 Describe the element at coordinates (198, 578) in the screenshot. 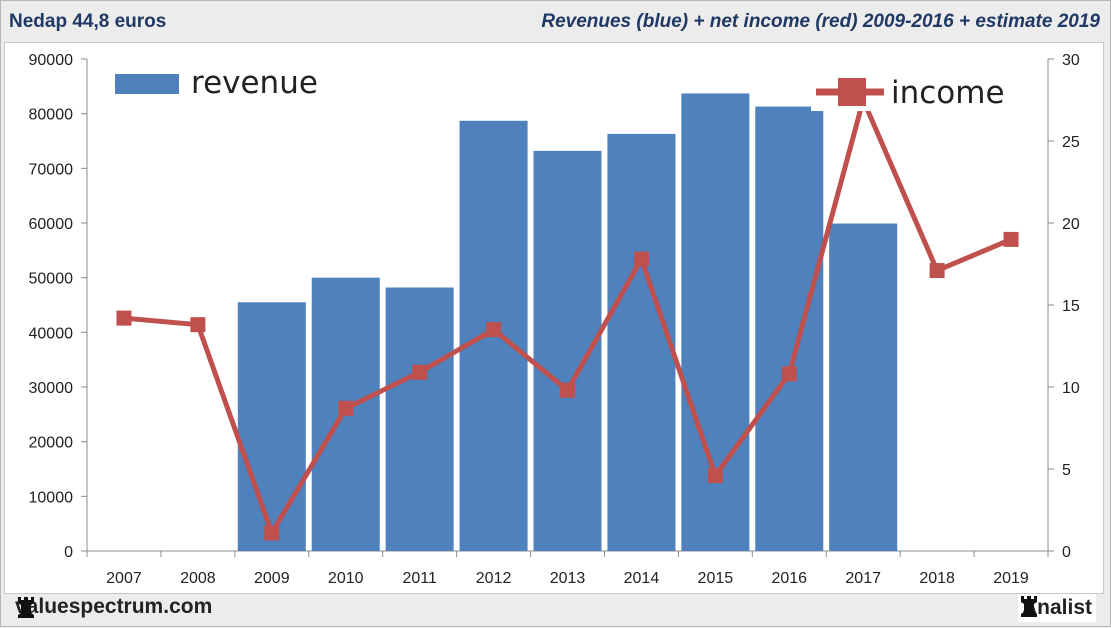

I see `x-tick-label: 2008` at that location.